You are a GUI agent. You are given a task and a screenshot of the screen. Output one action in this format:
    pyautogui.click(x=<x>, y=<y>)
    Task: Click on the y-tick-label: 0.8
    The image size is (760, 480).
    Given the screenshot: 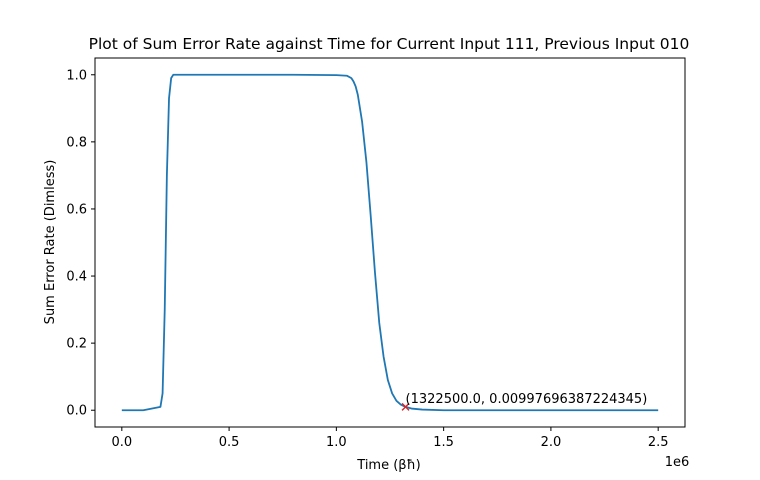 What is the action you would take?
    pyautogui.click(x=76, y=142)
    